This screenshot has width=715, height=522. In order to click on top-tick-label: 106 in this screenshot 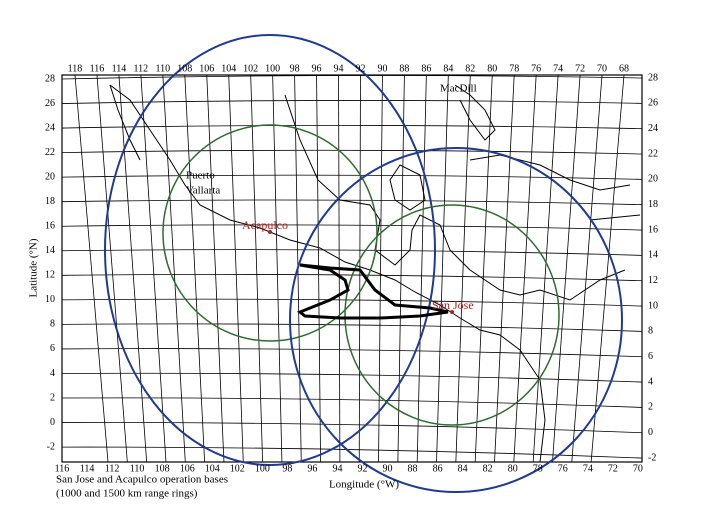, I will do `click(206, 68)`.